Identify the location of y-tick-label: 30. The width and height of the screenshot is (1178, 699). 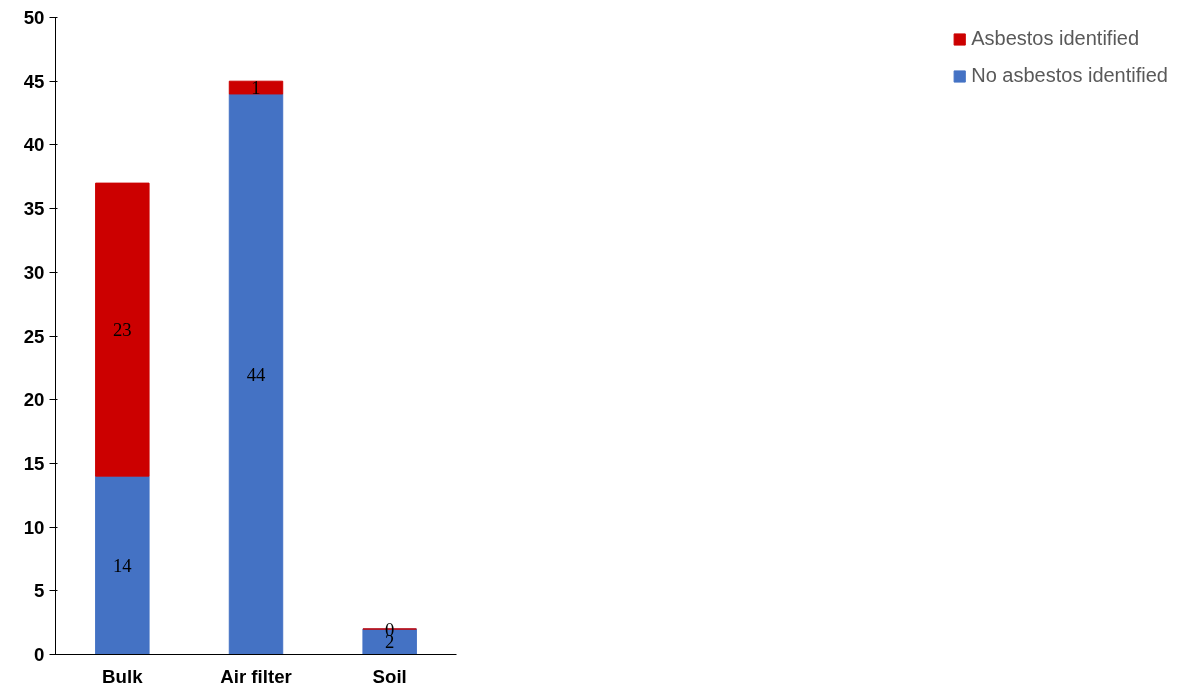
(34, 272).